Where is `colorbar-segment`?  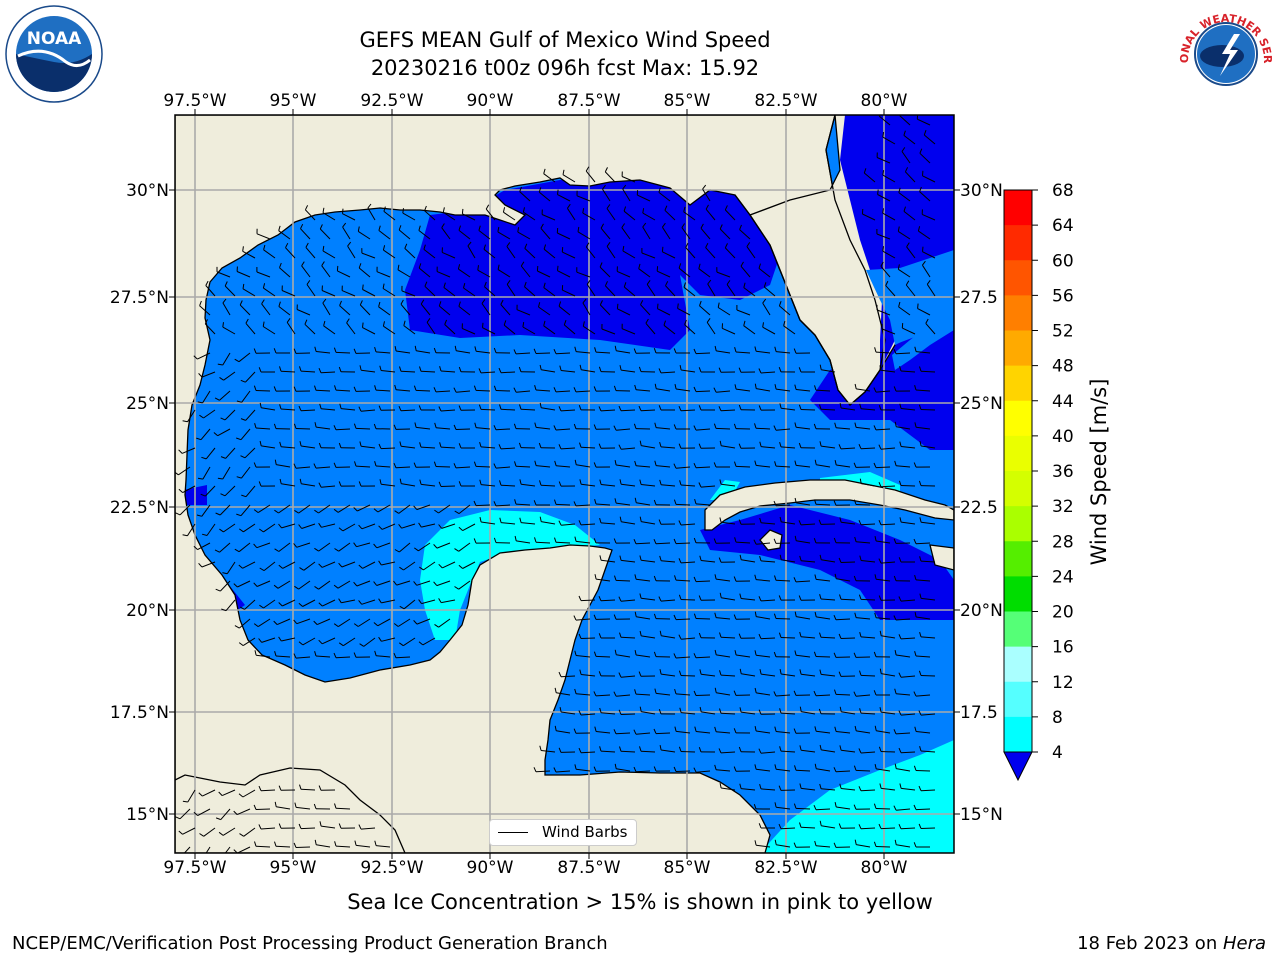 colorbar-segment is located at coordinates (1018, 243).